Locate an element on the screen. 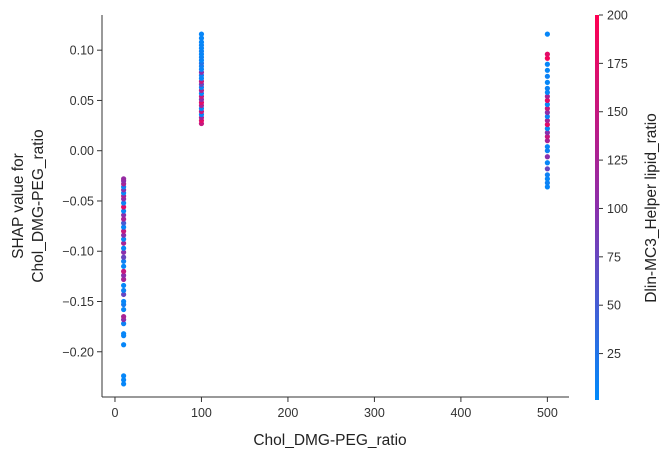 This screenshot has width=670, height=458. colorbar-tick-label: 50 is located at coordinates (614, 306).